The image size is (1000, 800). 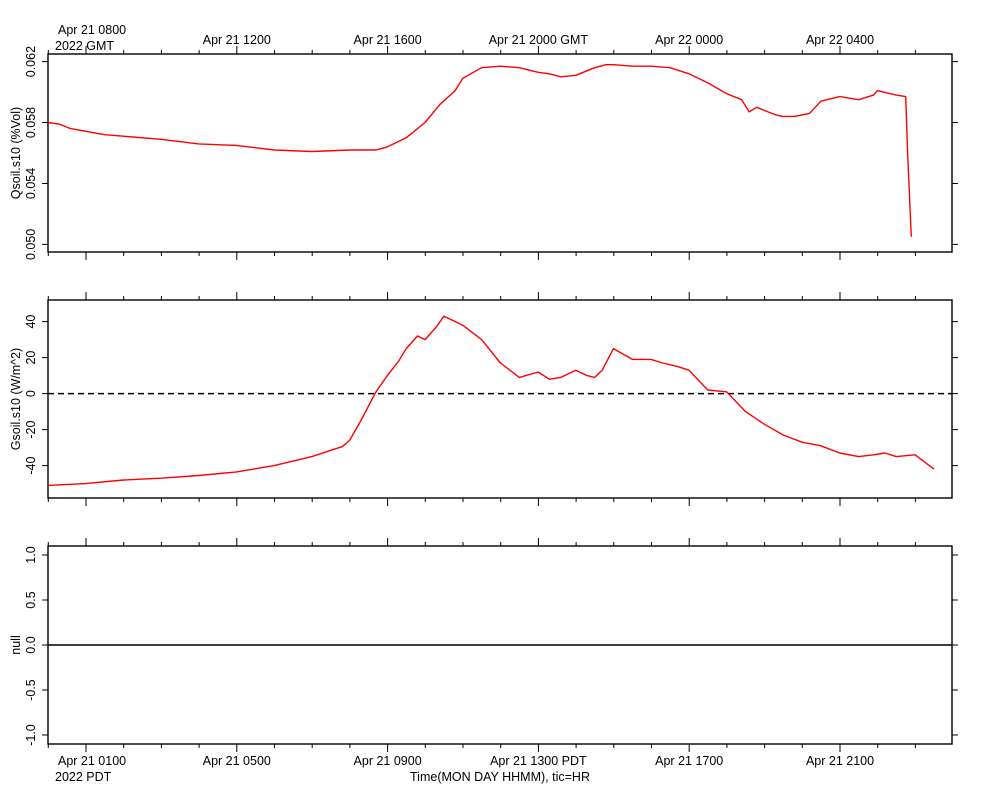 I want to click on y-tick-label: 20, so click(x=31, y=358).